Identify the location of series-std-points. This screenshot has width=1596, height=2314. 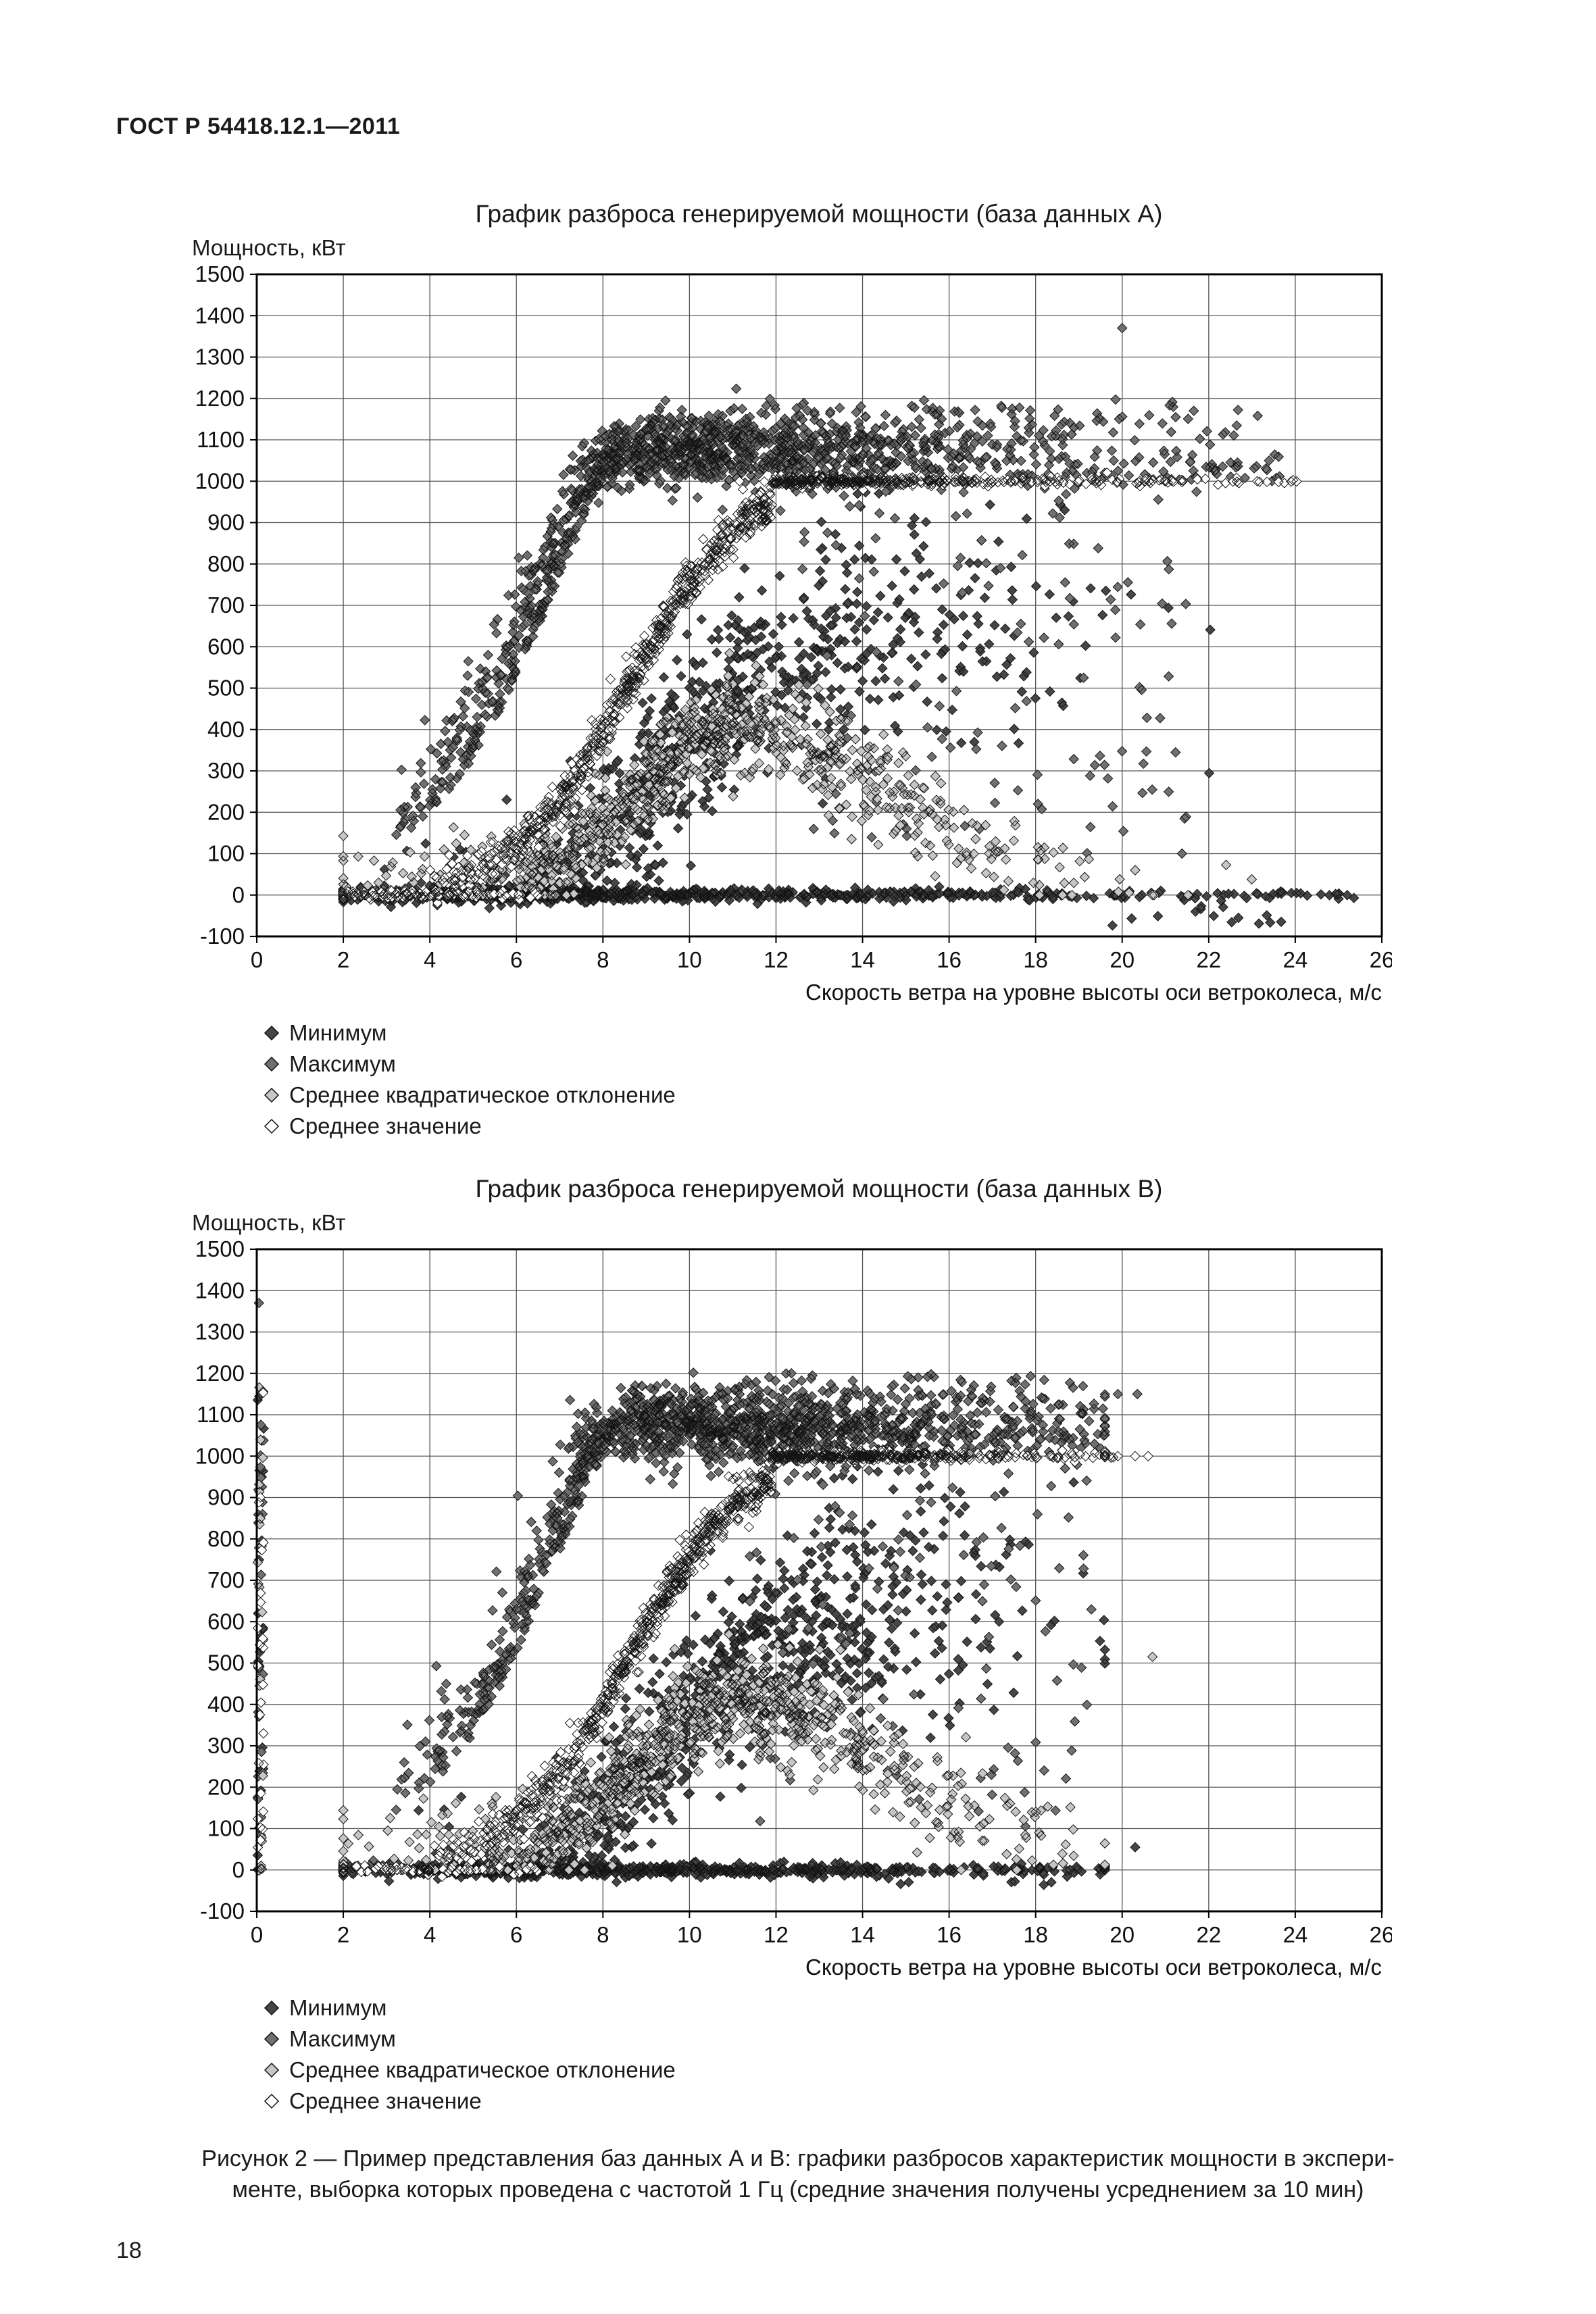
(798, 775).